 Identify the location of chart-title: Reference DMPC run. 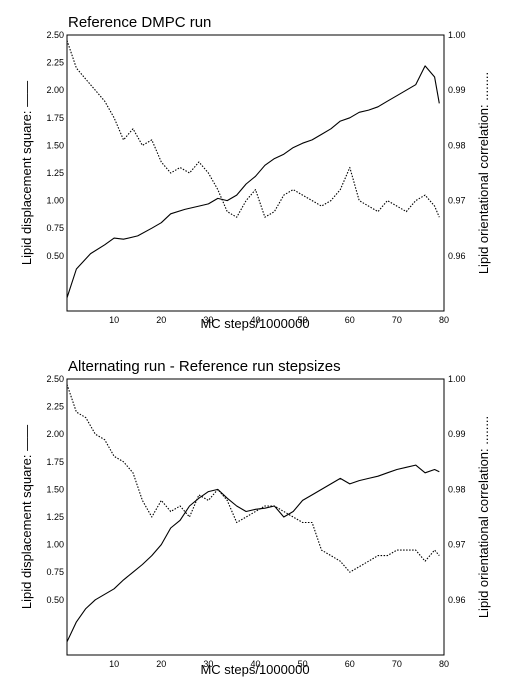
(139, 22).